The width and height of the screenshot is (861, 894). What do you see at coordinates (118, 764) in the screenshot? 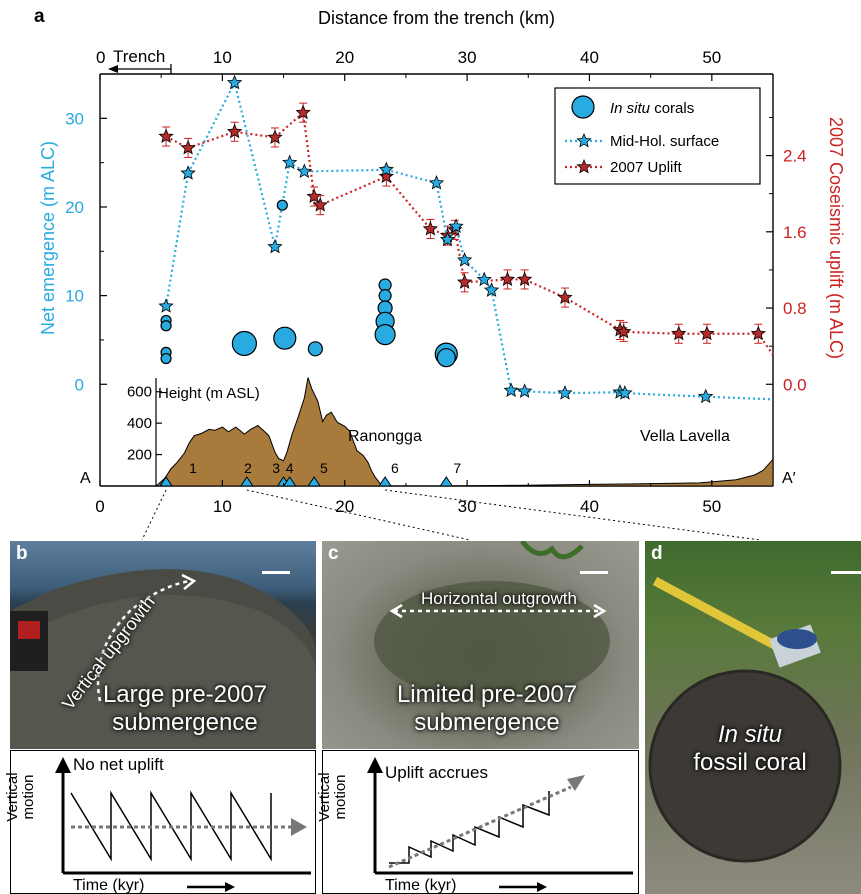
I see `diagram-b-title: No net uplift` at bounding box center [118, 764].